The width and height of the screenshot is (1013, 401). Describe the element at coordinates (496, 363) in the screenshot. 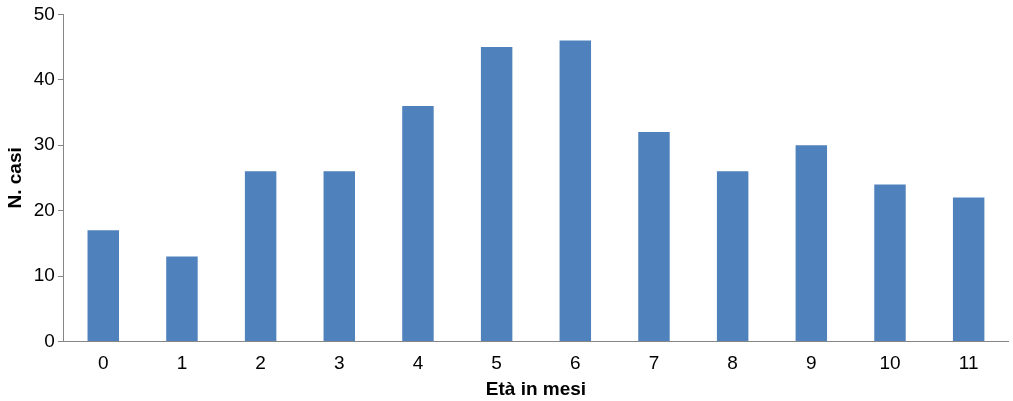

I see `x-tick-label: 5` at that location.